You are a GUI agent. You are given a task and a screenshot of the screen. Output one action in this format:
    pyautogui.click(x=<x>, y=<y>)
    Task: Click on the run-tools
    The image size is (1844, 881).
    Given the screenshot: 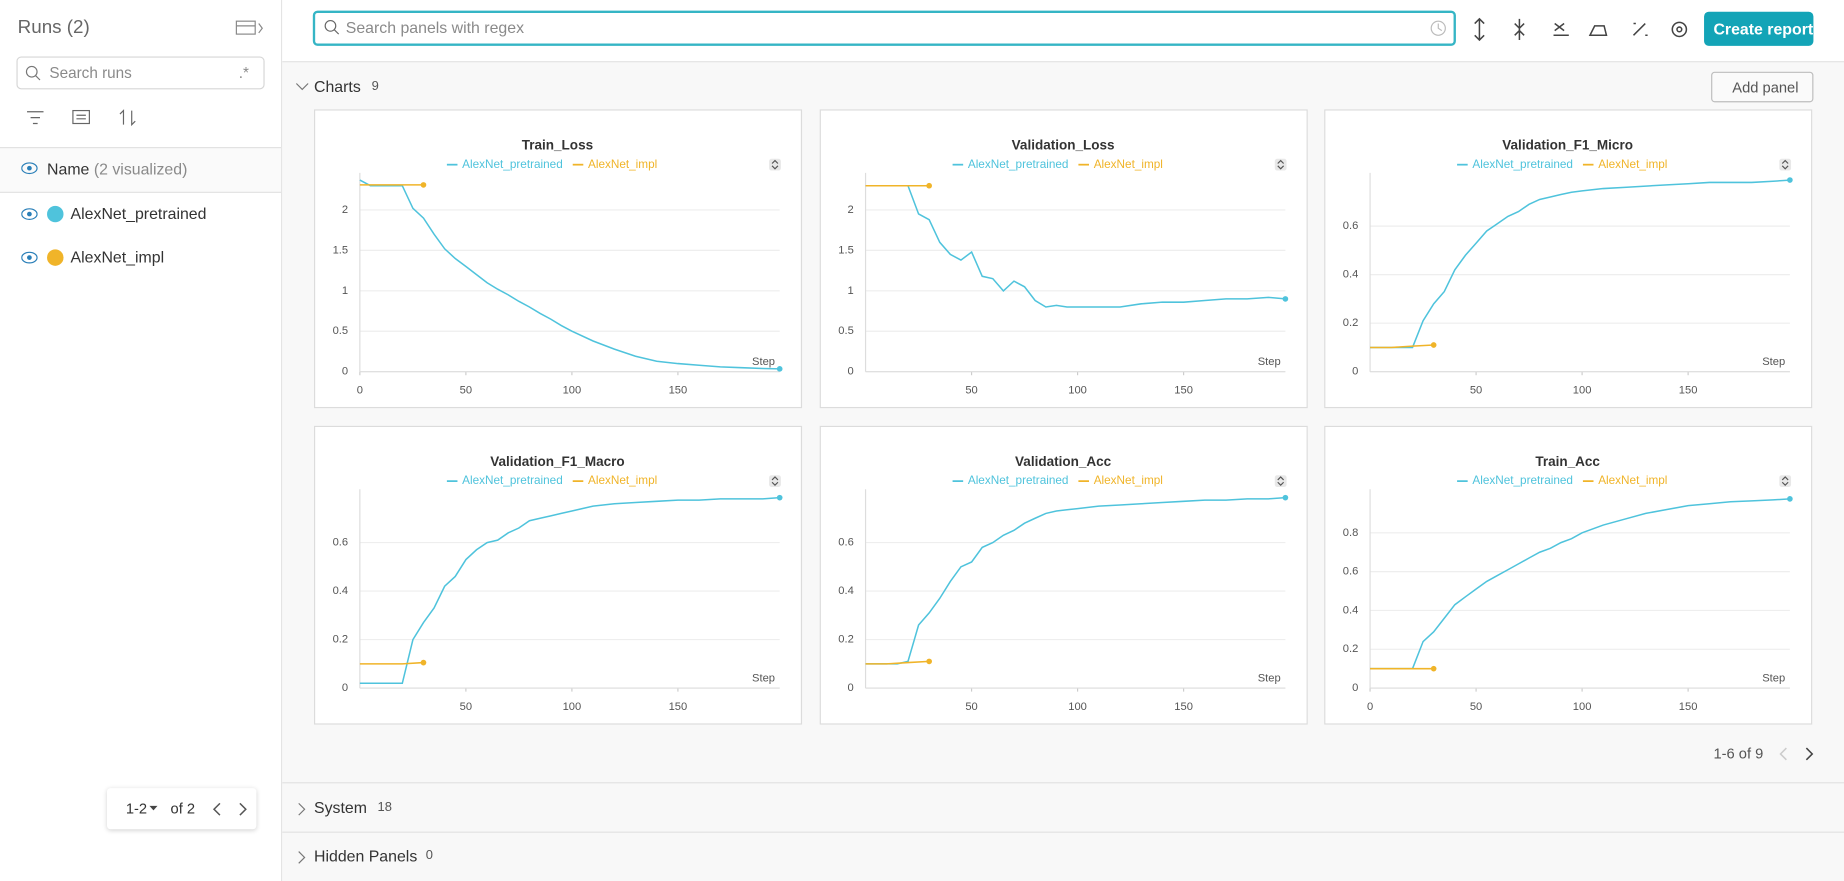 What is the action you would take?
    pyautogui.click(x=85, y=117)
    